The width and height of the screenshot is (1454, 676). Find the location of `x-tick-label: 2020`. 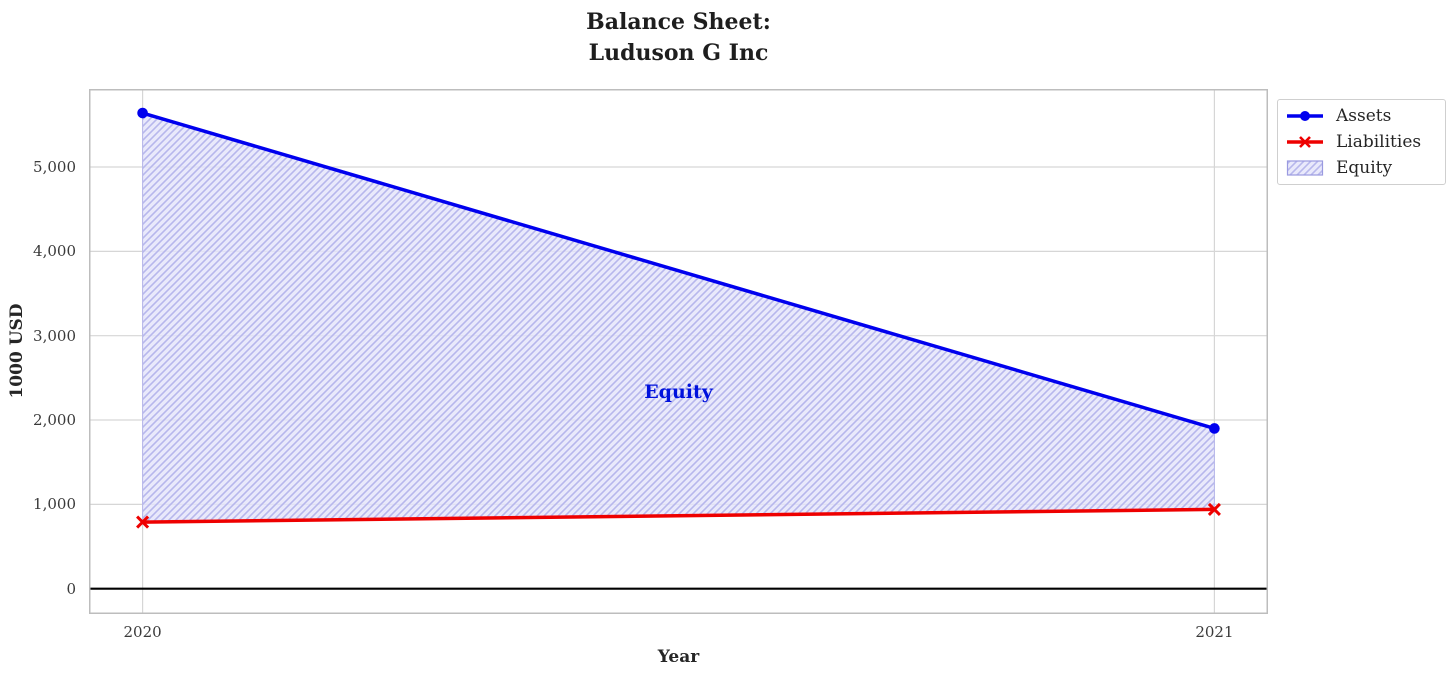

x-tick-label: 2020 is located at coordinates (142, 632).